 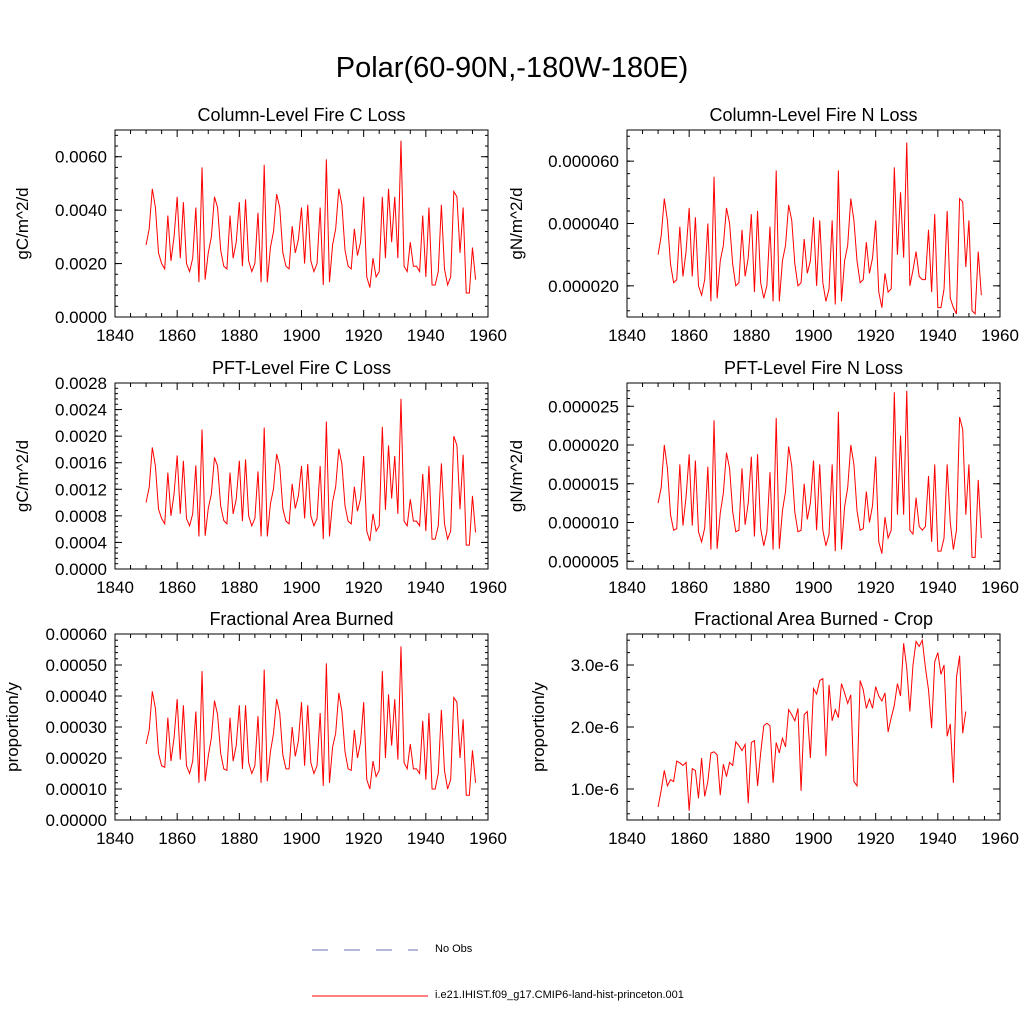 I want to click on y-tick-label: 0.000060, so click(x=583, y=161).